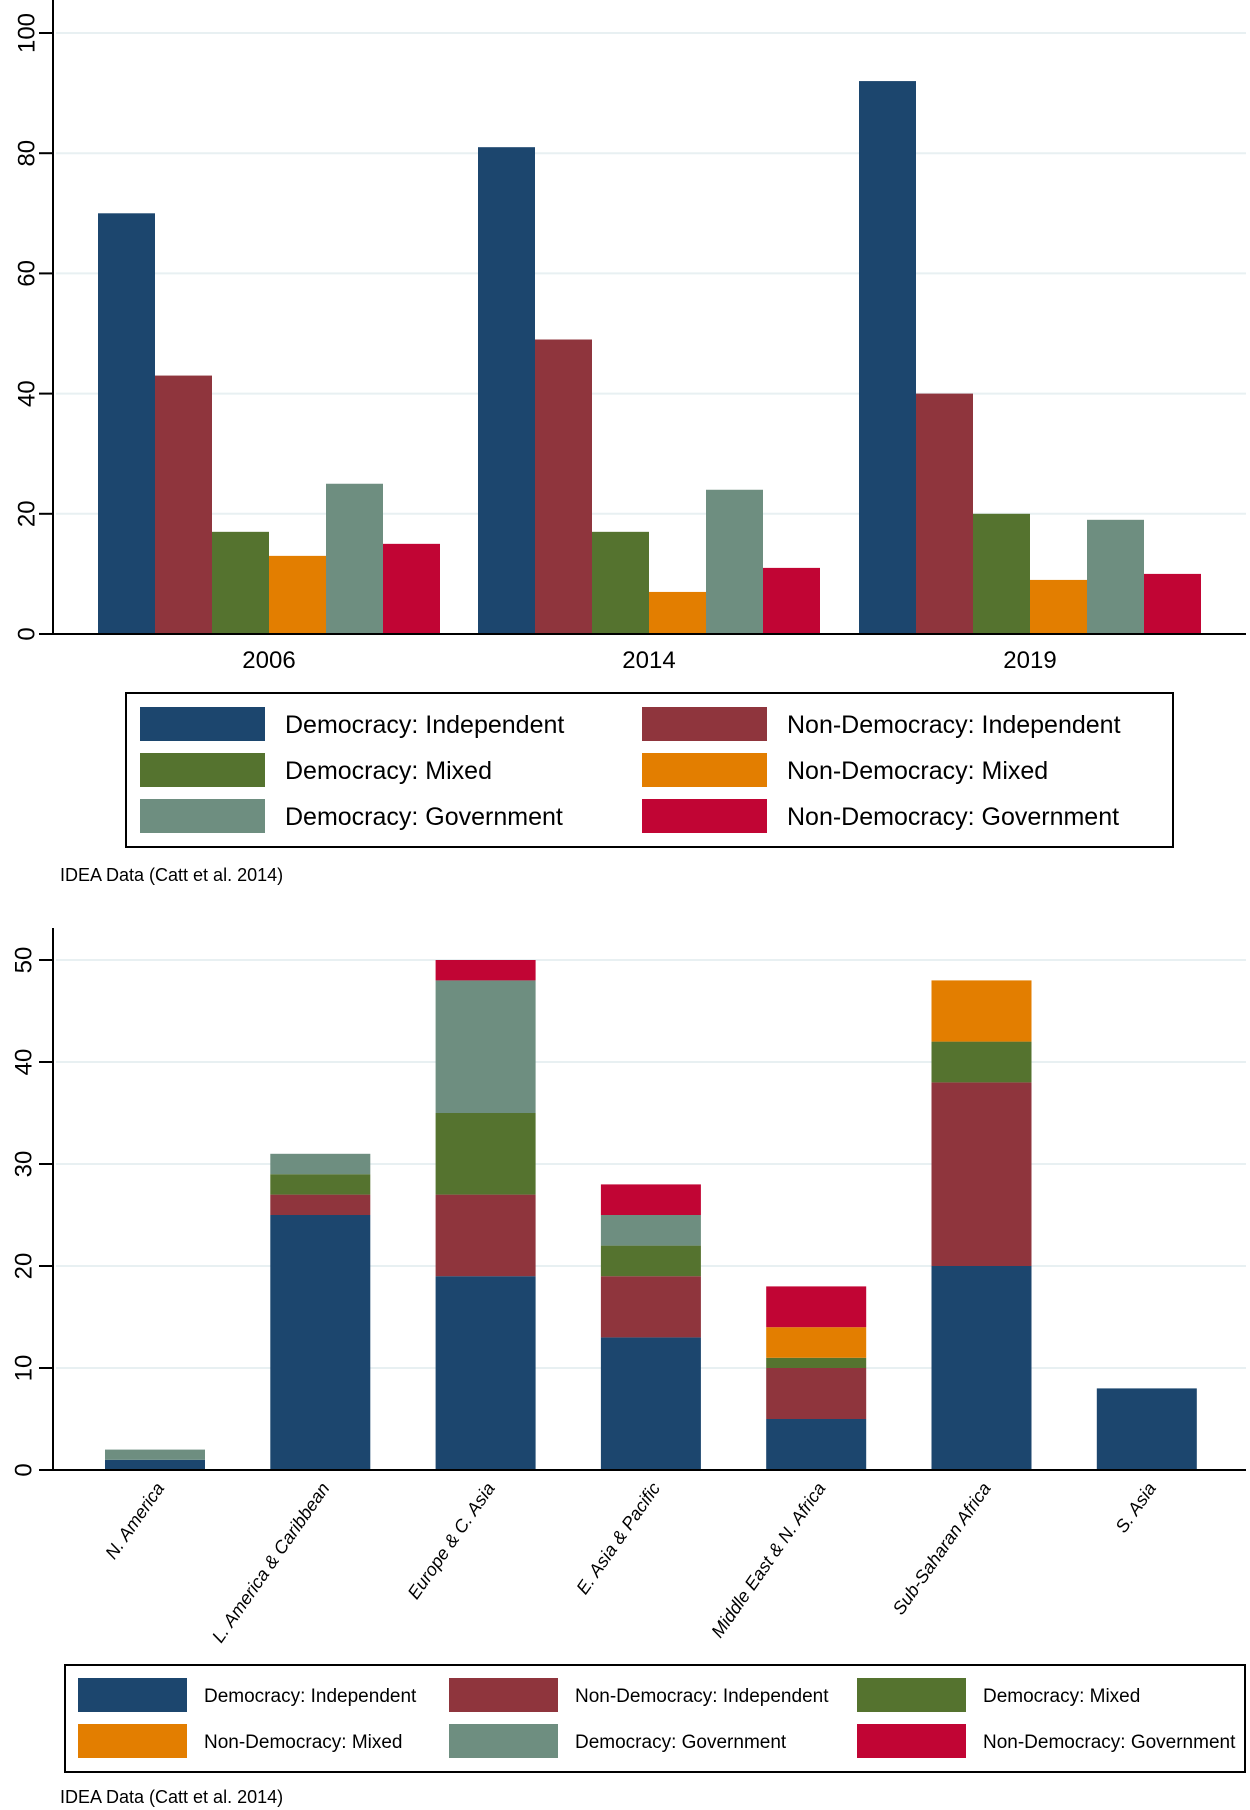  Describe the element at coordinates (27, 33) in the screenshot. I see `y-tick-label: 100` at that location.